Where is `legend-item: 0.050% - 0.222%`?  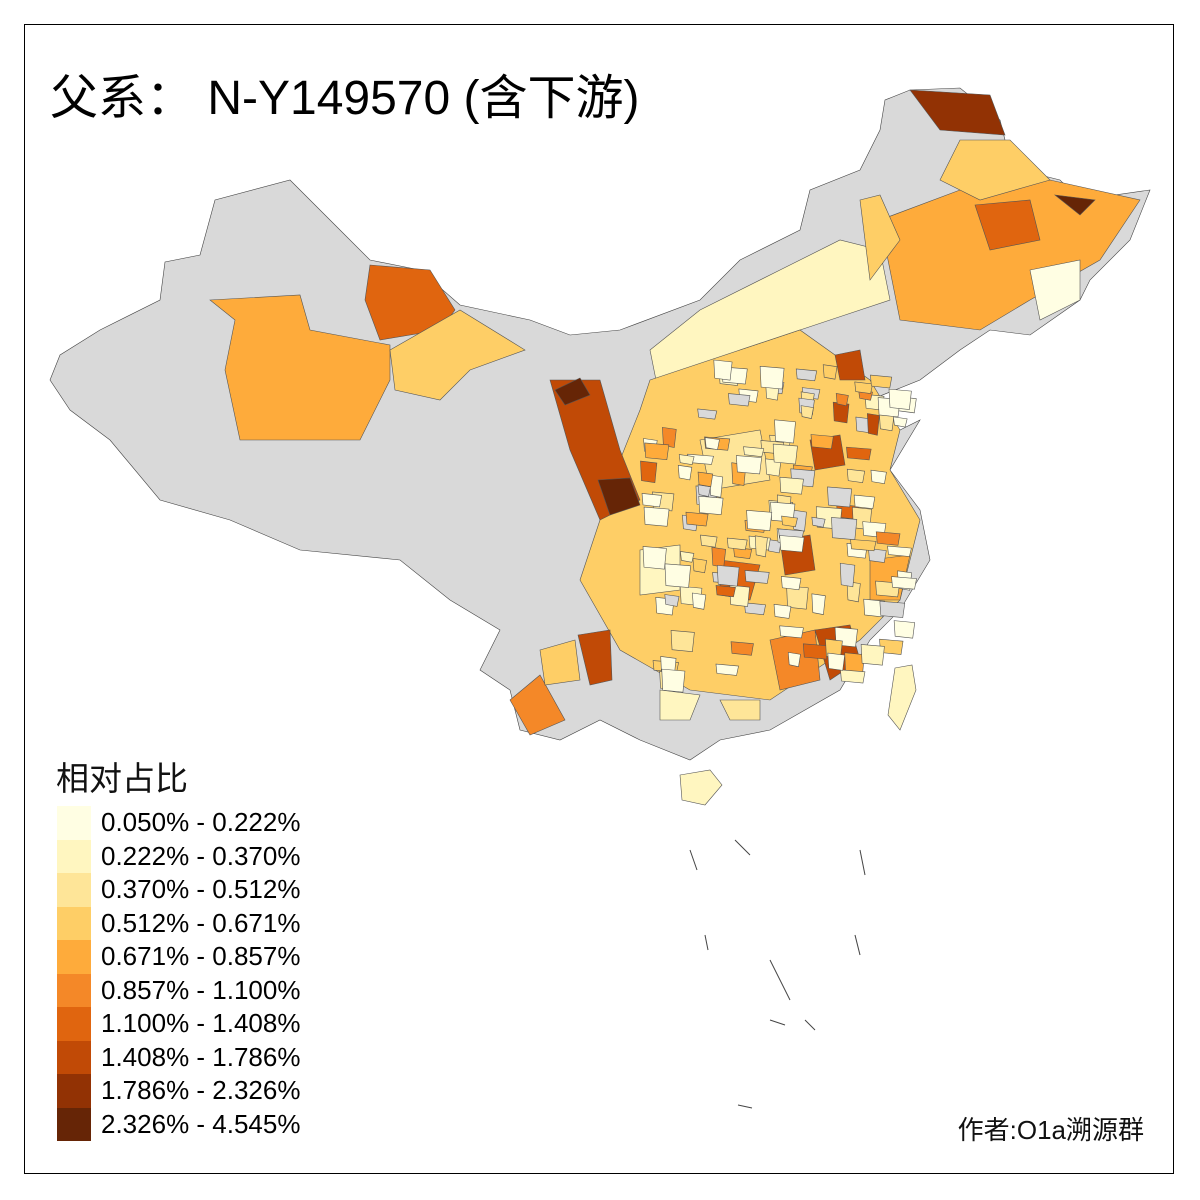
legend-item: 0.050% - 0.222% is located at coordinates (178, 823).